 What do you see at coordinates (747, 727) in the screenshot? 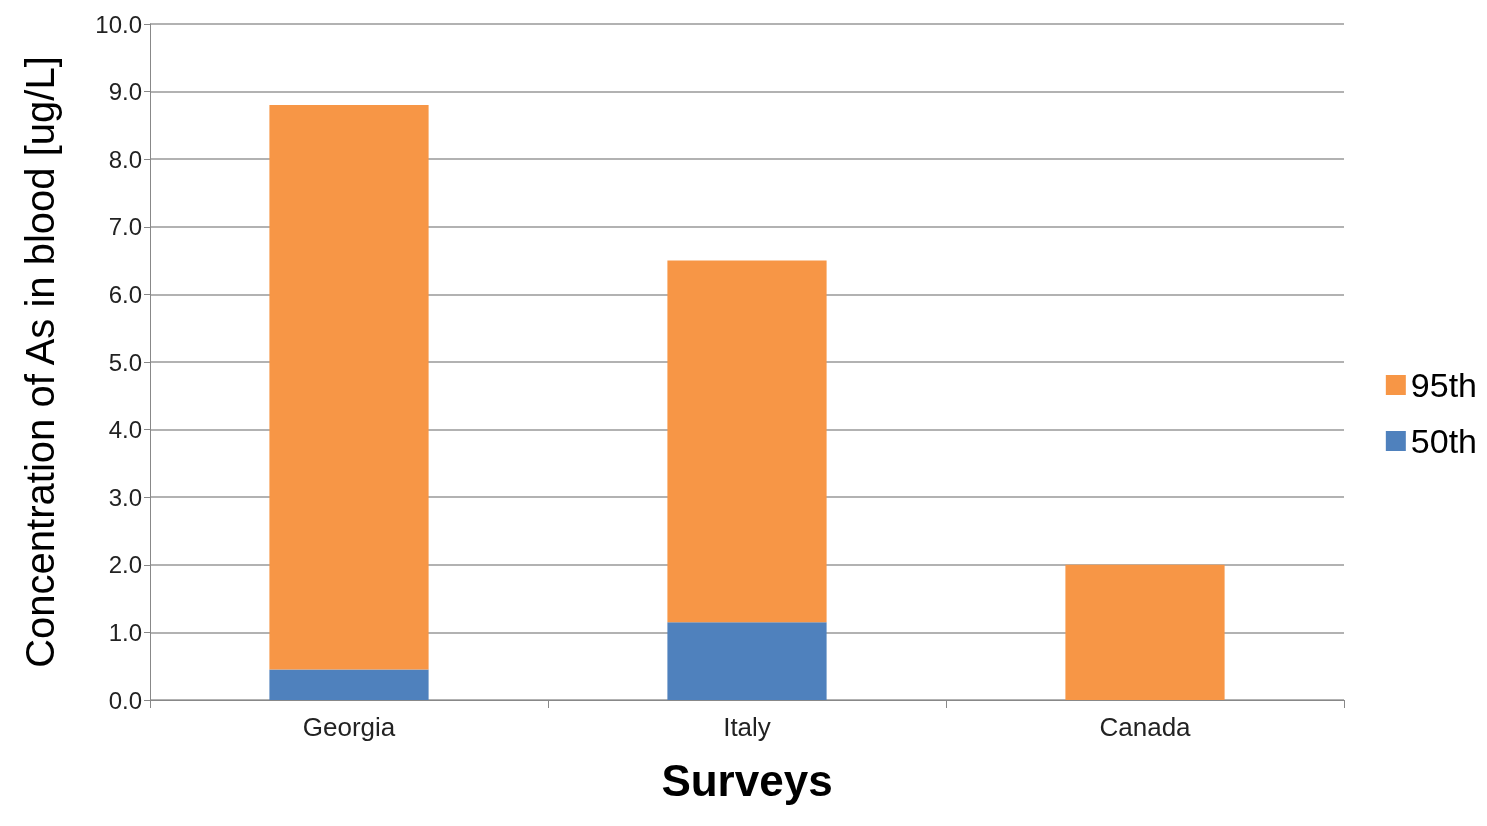
I see `x-tick-label: Italy` at bounding box center [747, 727].